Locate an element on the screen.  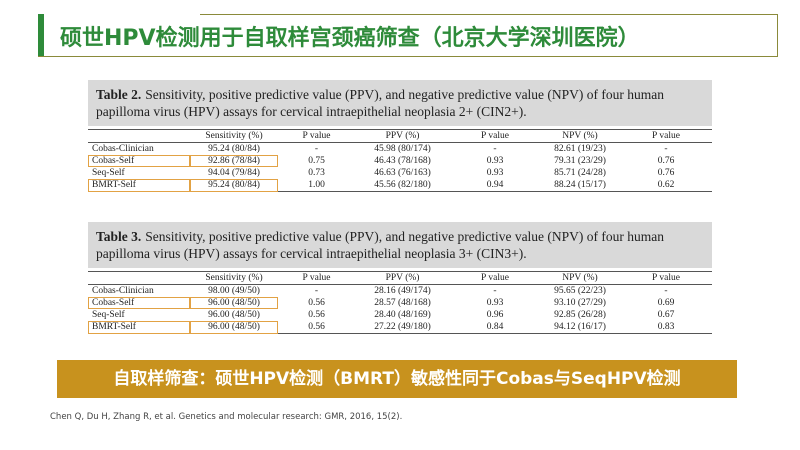
table-cell: 92.85 (26/28) is located at coordinates (580, 315).